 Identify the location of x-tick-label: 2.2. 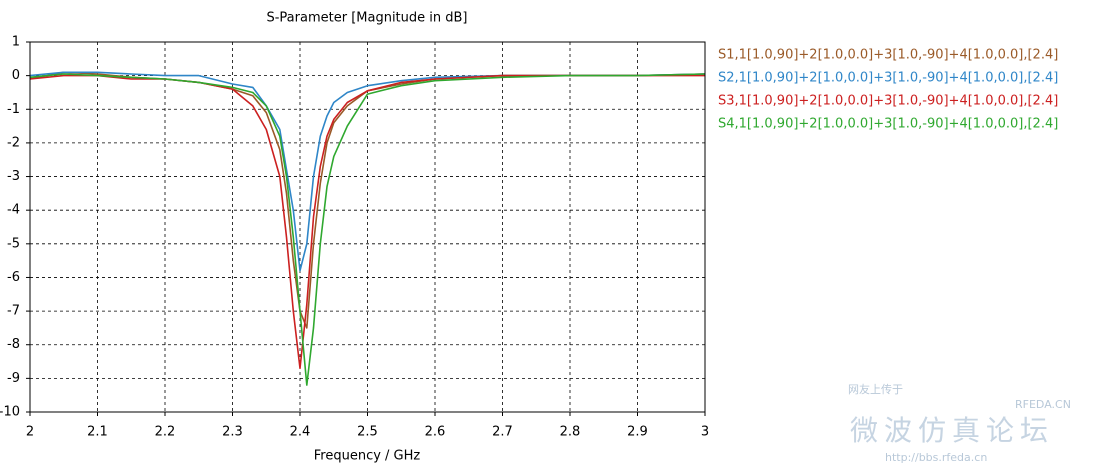
(165, 432).